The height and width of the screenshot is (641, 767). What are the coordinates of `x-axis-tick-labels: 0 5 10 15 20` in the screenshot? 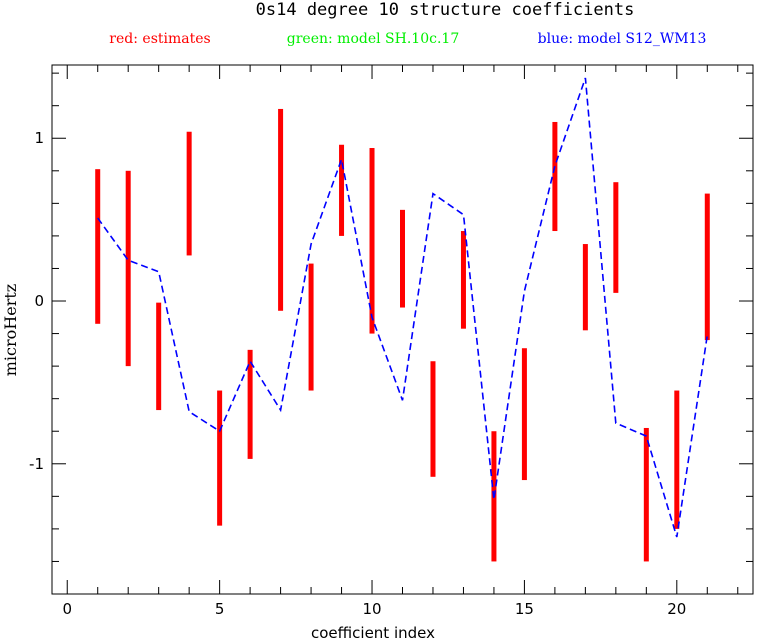 It's located at (374, 609).